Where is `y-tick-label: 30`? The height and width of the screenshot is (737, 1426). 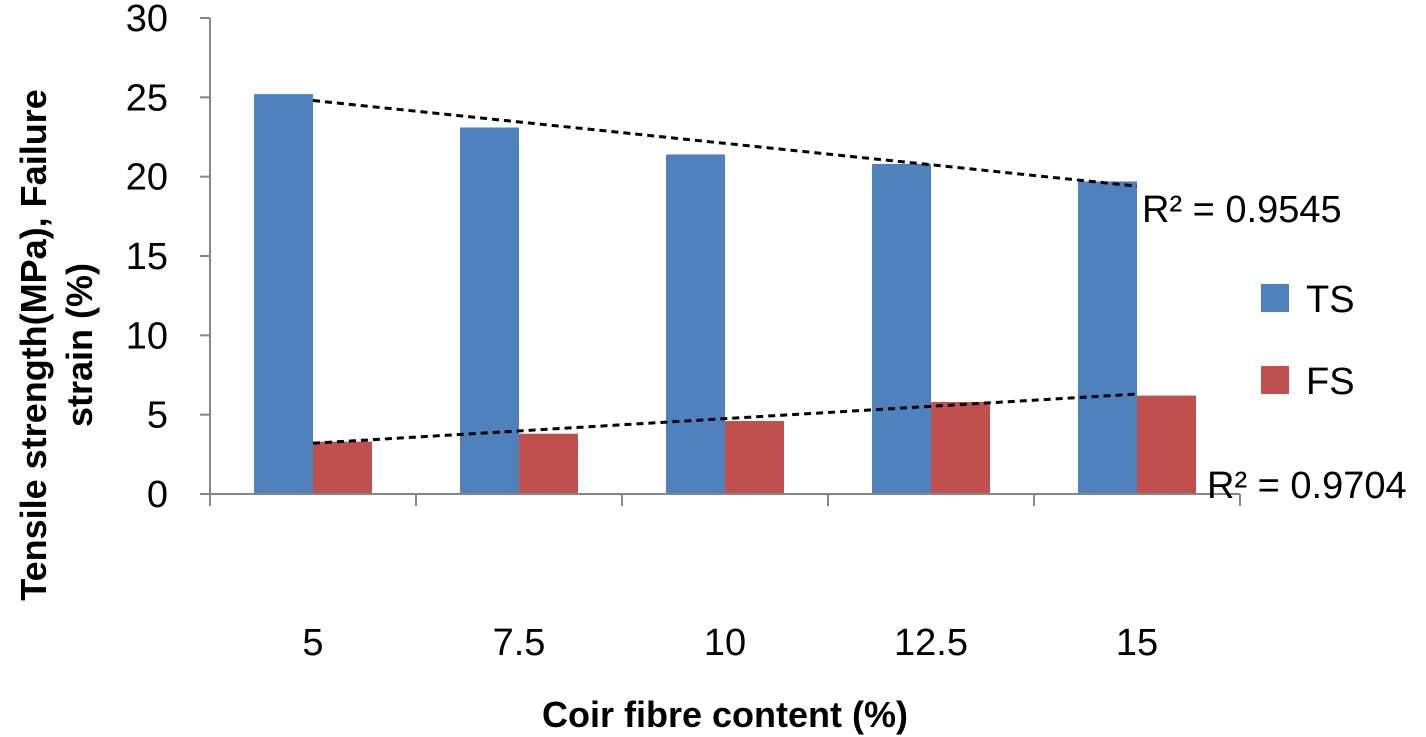 y-tick-label: 30 is located at coordinates (147, 20).